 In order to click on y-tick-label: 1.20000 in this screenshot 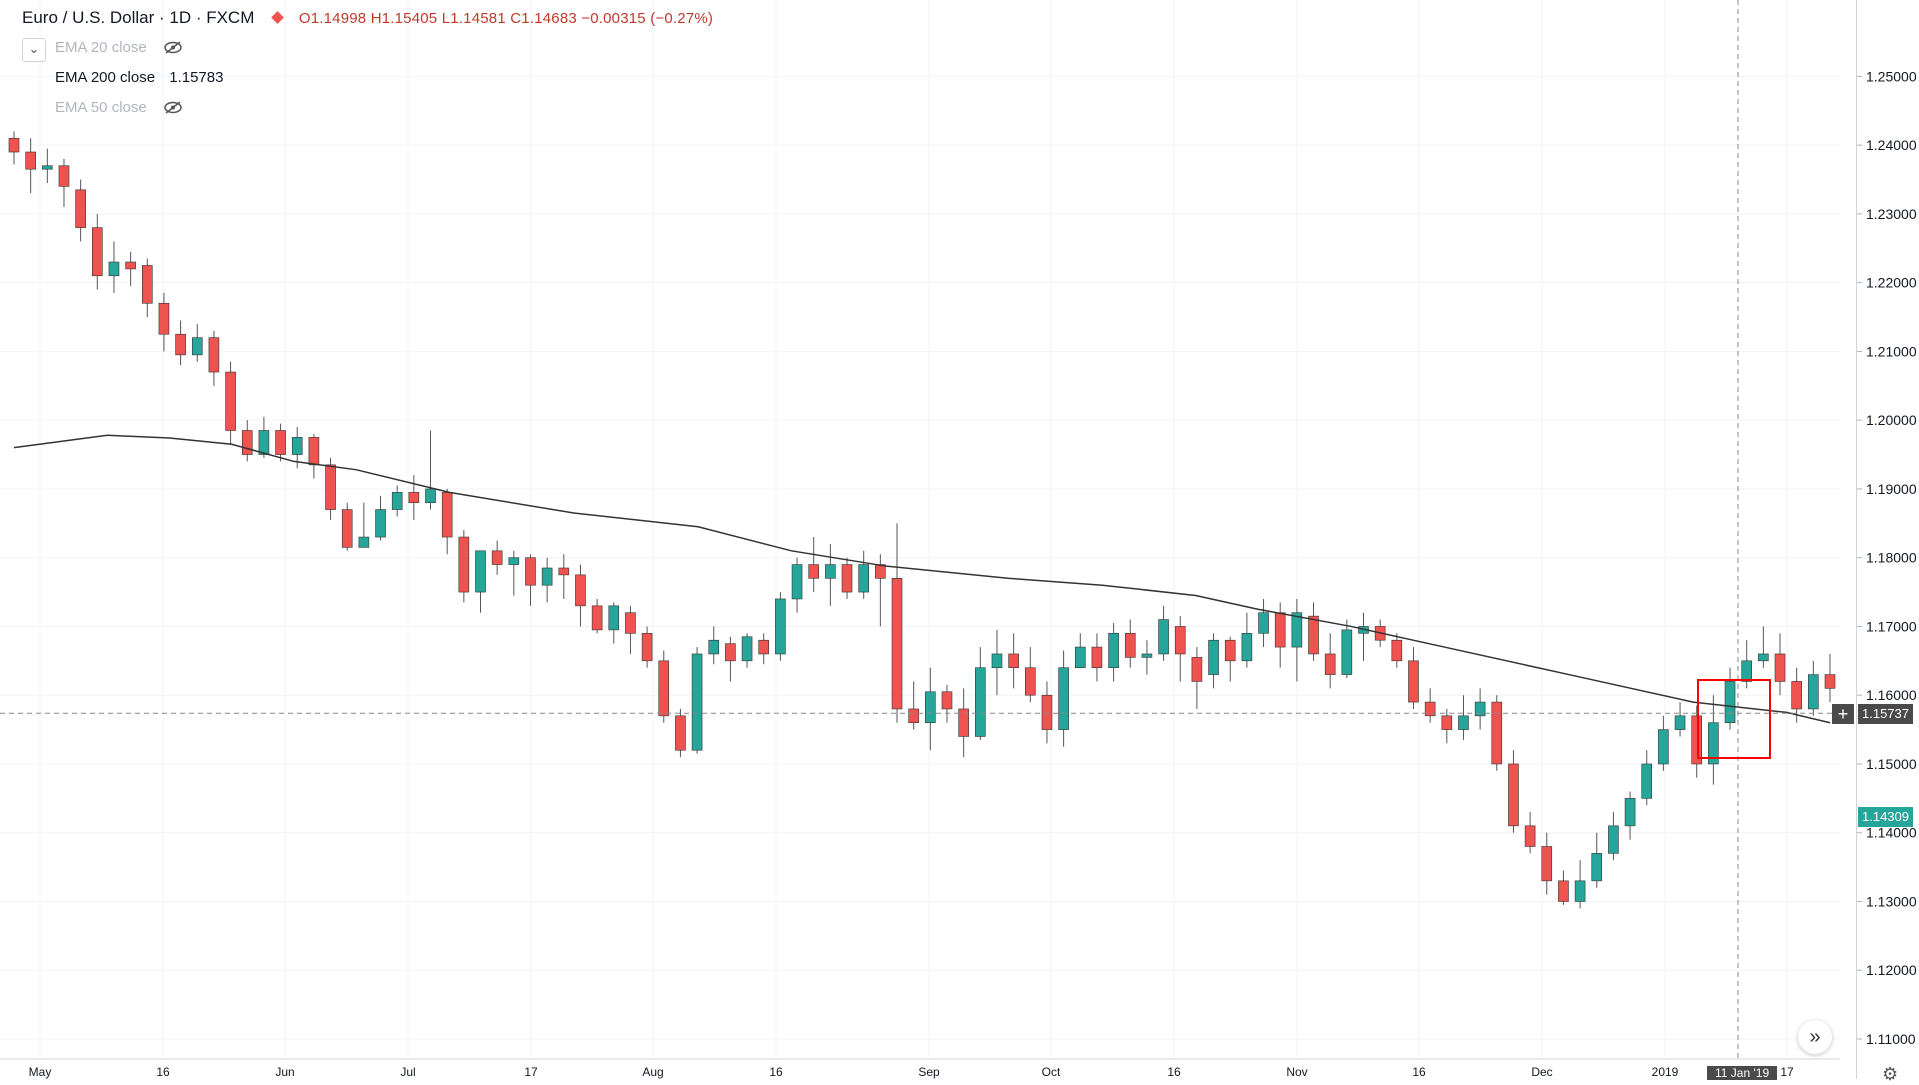, I will do `click(1891, 420)`.